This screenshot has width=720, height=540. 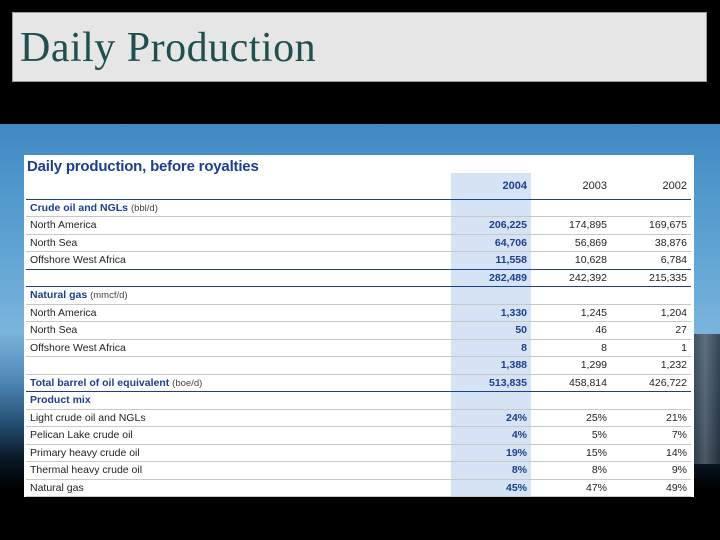 I want to click on value-2004: 45%, so click(x=491, y=488).